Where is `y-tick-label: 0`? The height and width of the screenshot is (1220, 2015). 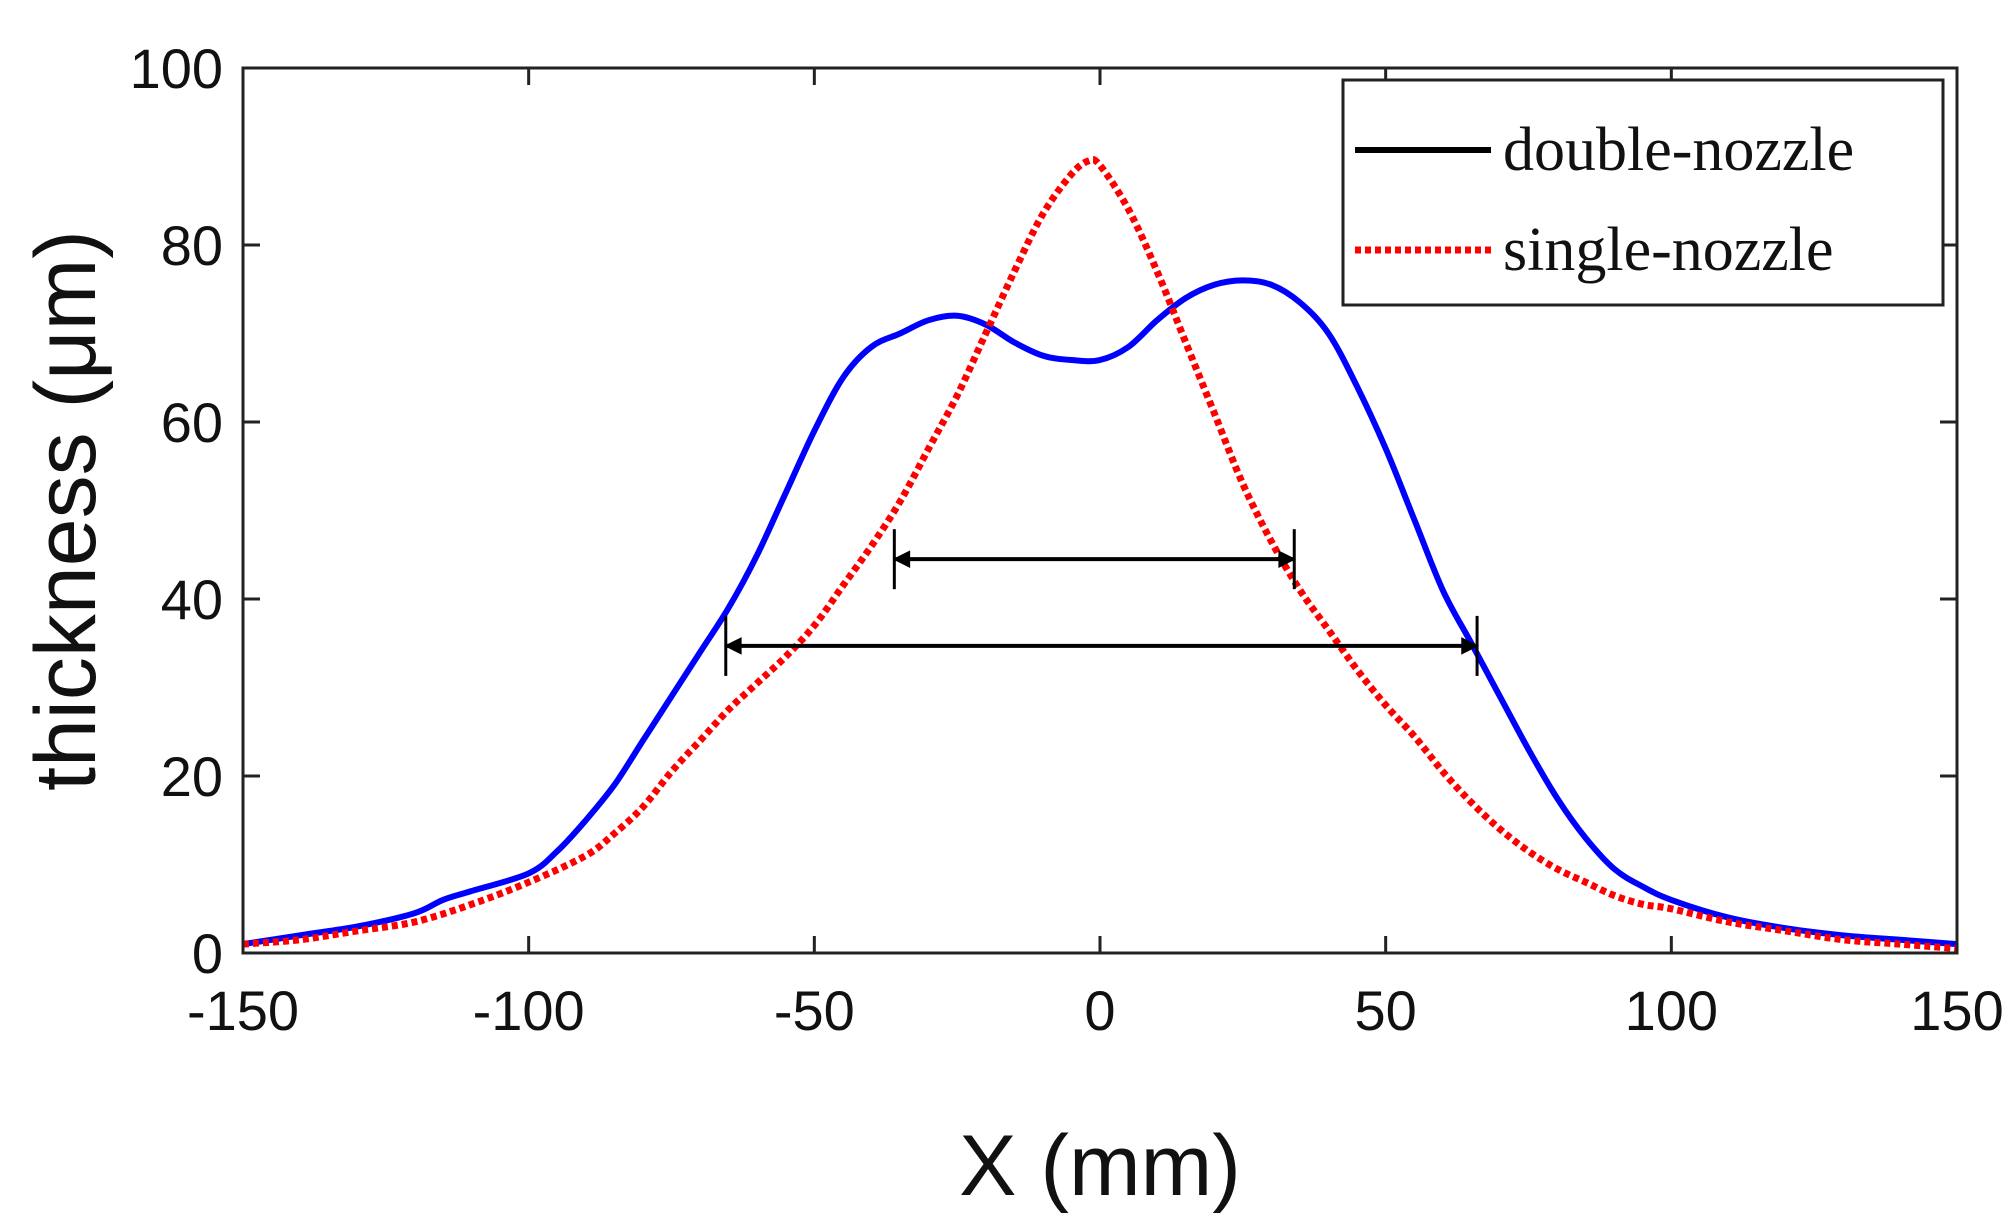
y-tick-label: 0 is located at coordinates (207, 953).